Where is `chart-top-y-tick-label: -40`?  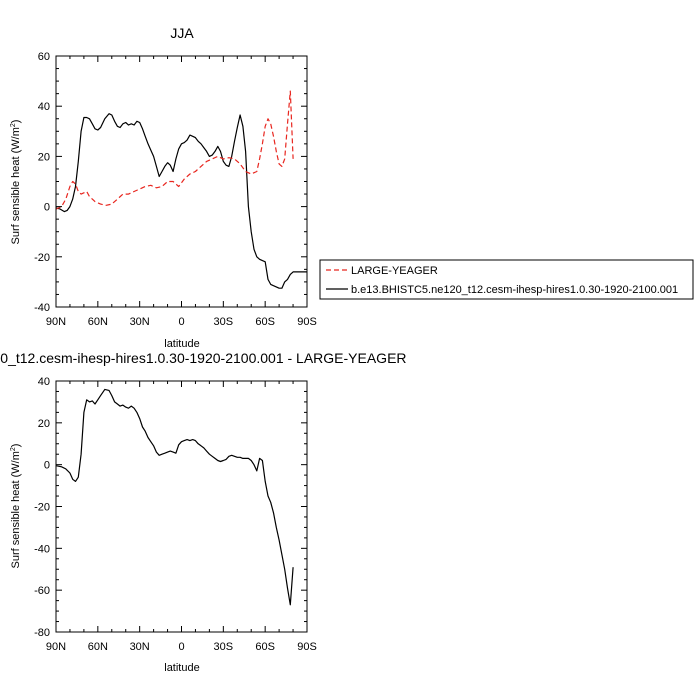 chart-top-y-tick-label: -40 is located at coordinates (42, 308).